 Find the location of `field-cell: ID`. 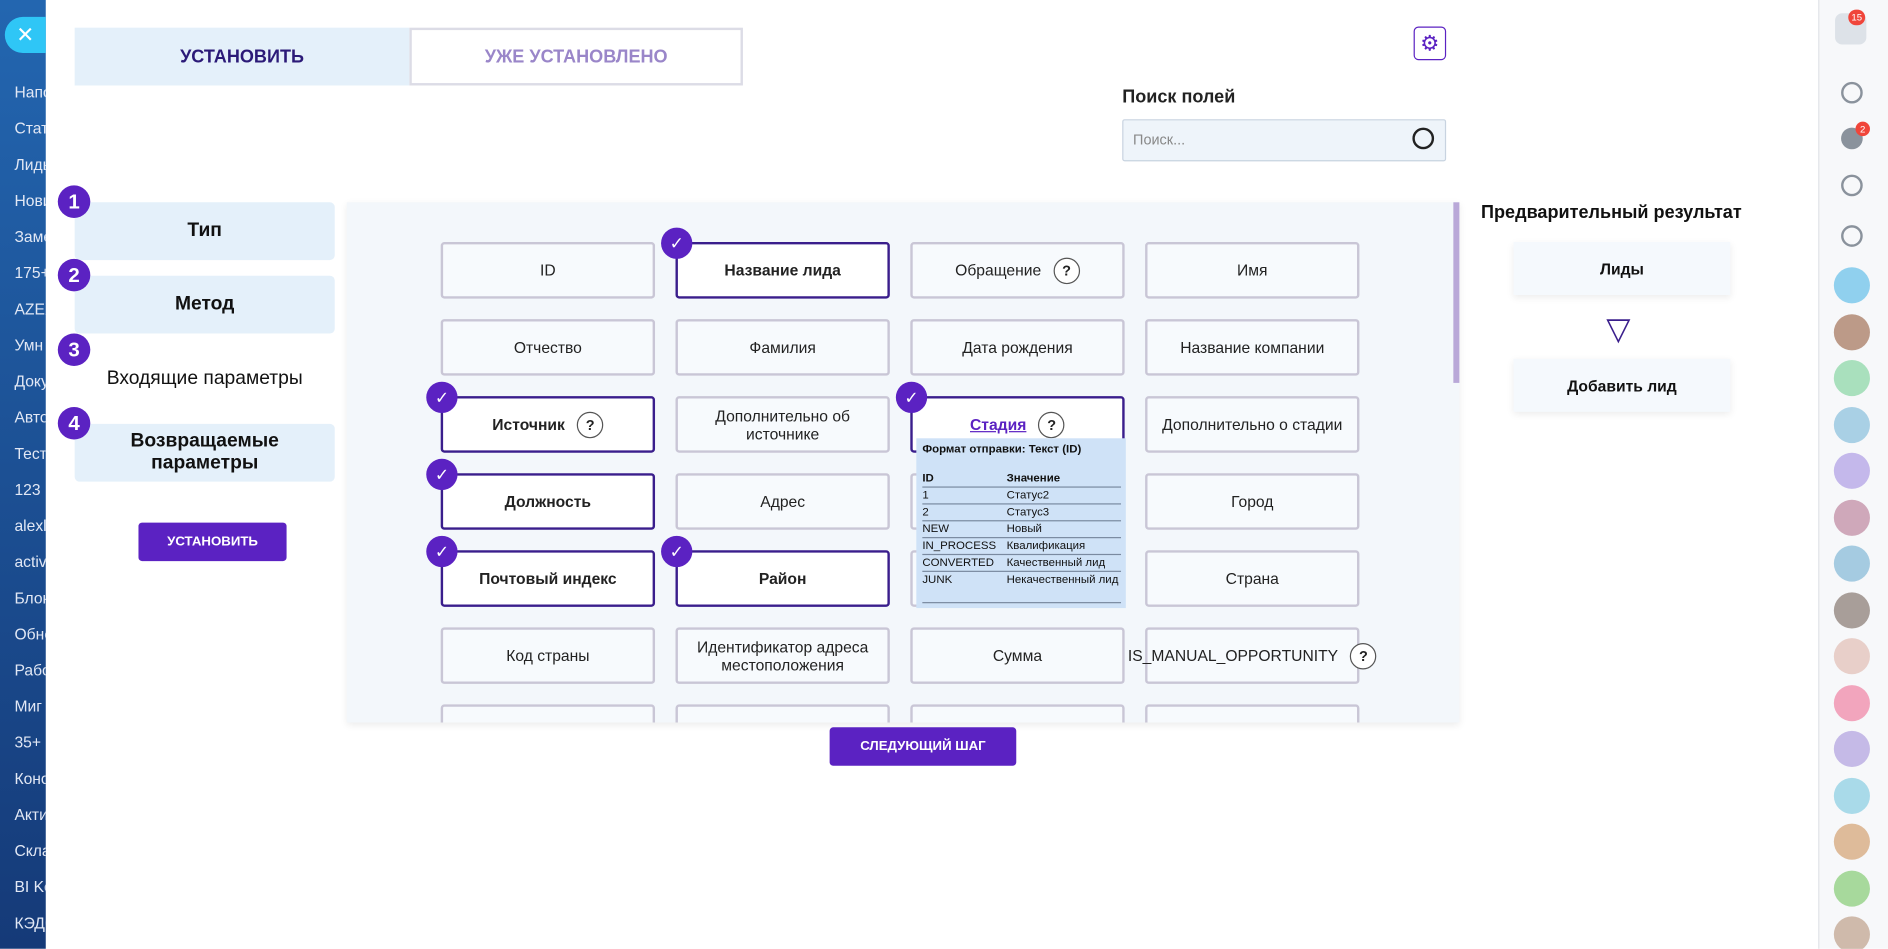

field-cell: ID is located at coordinates (548, 270).